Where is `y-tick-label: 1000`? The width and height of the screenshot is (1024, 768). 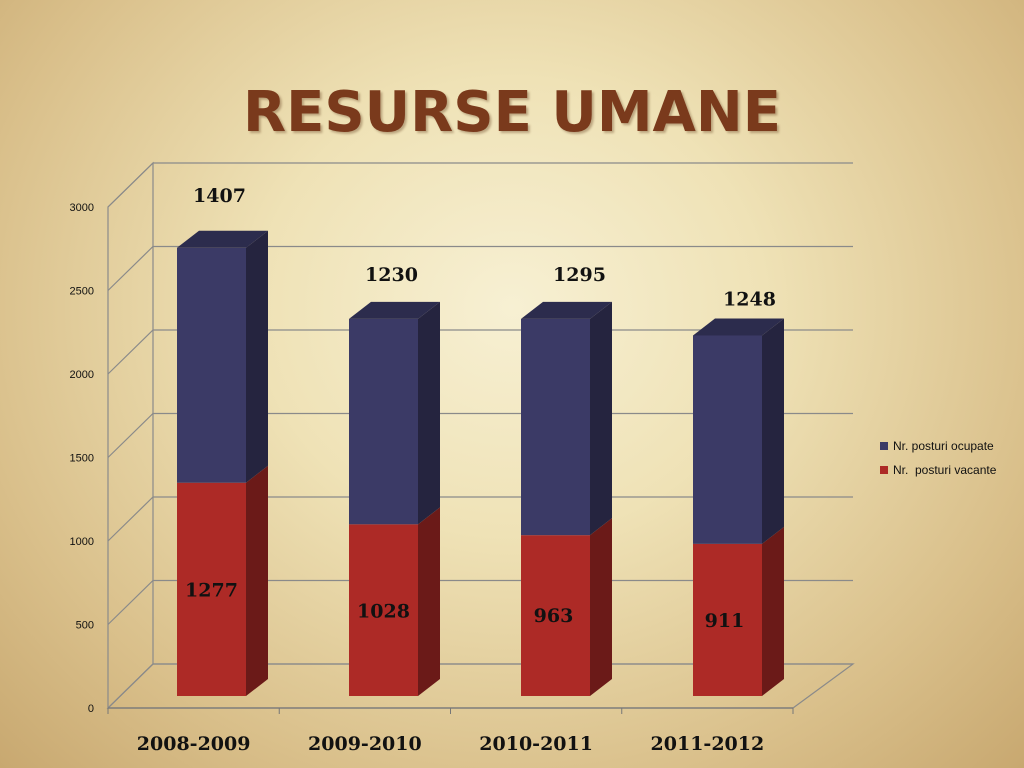
y-tick-label: 1000 is located at coordinates (82, 542).